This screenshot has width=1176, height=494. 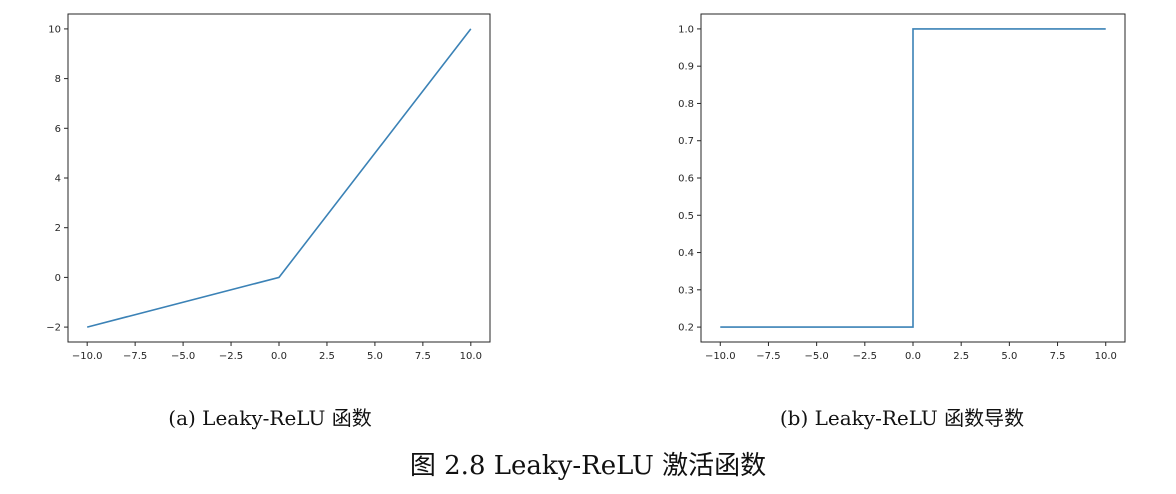 What do you see at coordinates (1009, 356) in the screenshot?
I see `chart-b-x-tick-label: 5.0` at bounding box center [1009, 356].